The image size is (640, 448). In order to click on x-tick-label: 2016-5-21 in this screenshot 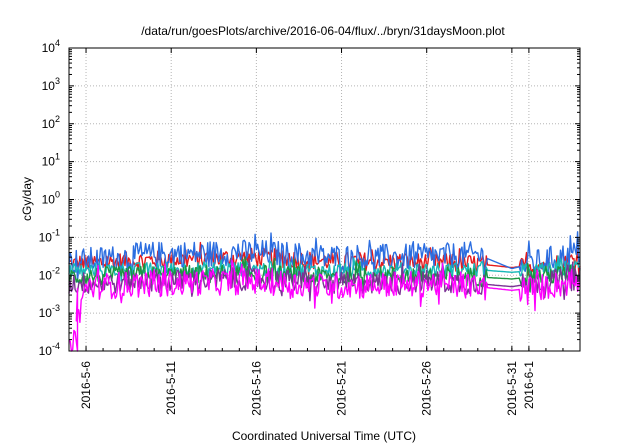, I will do `click(342, 388)`.